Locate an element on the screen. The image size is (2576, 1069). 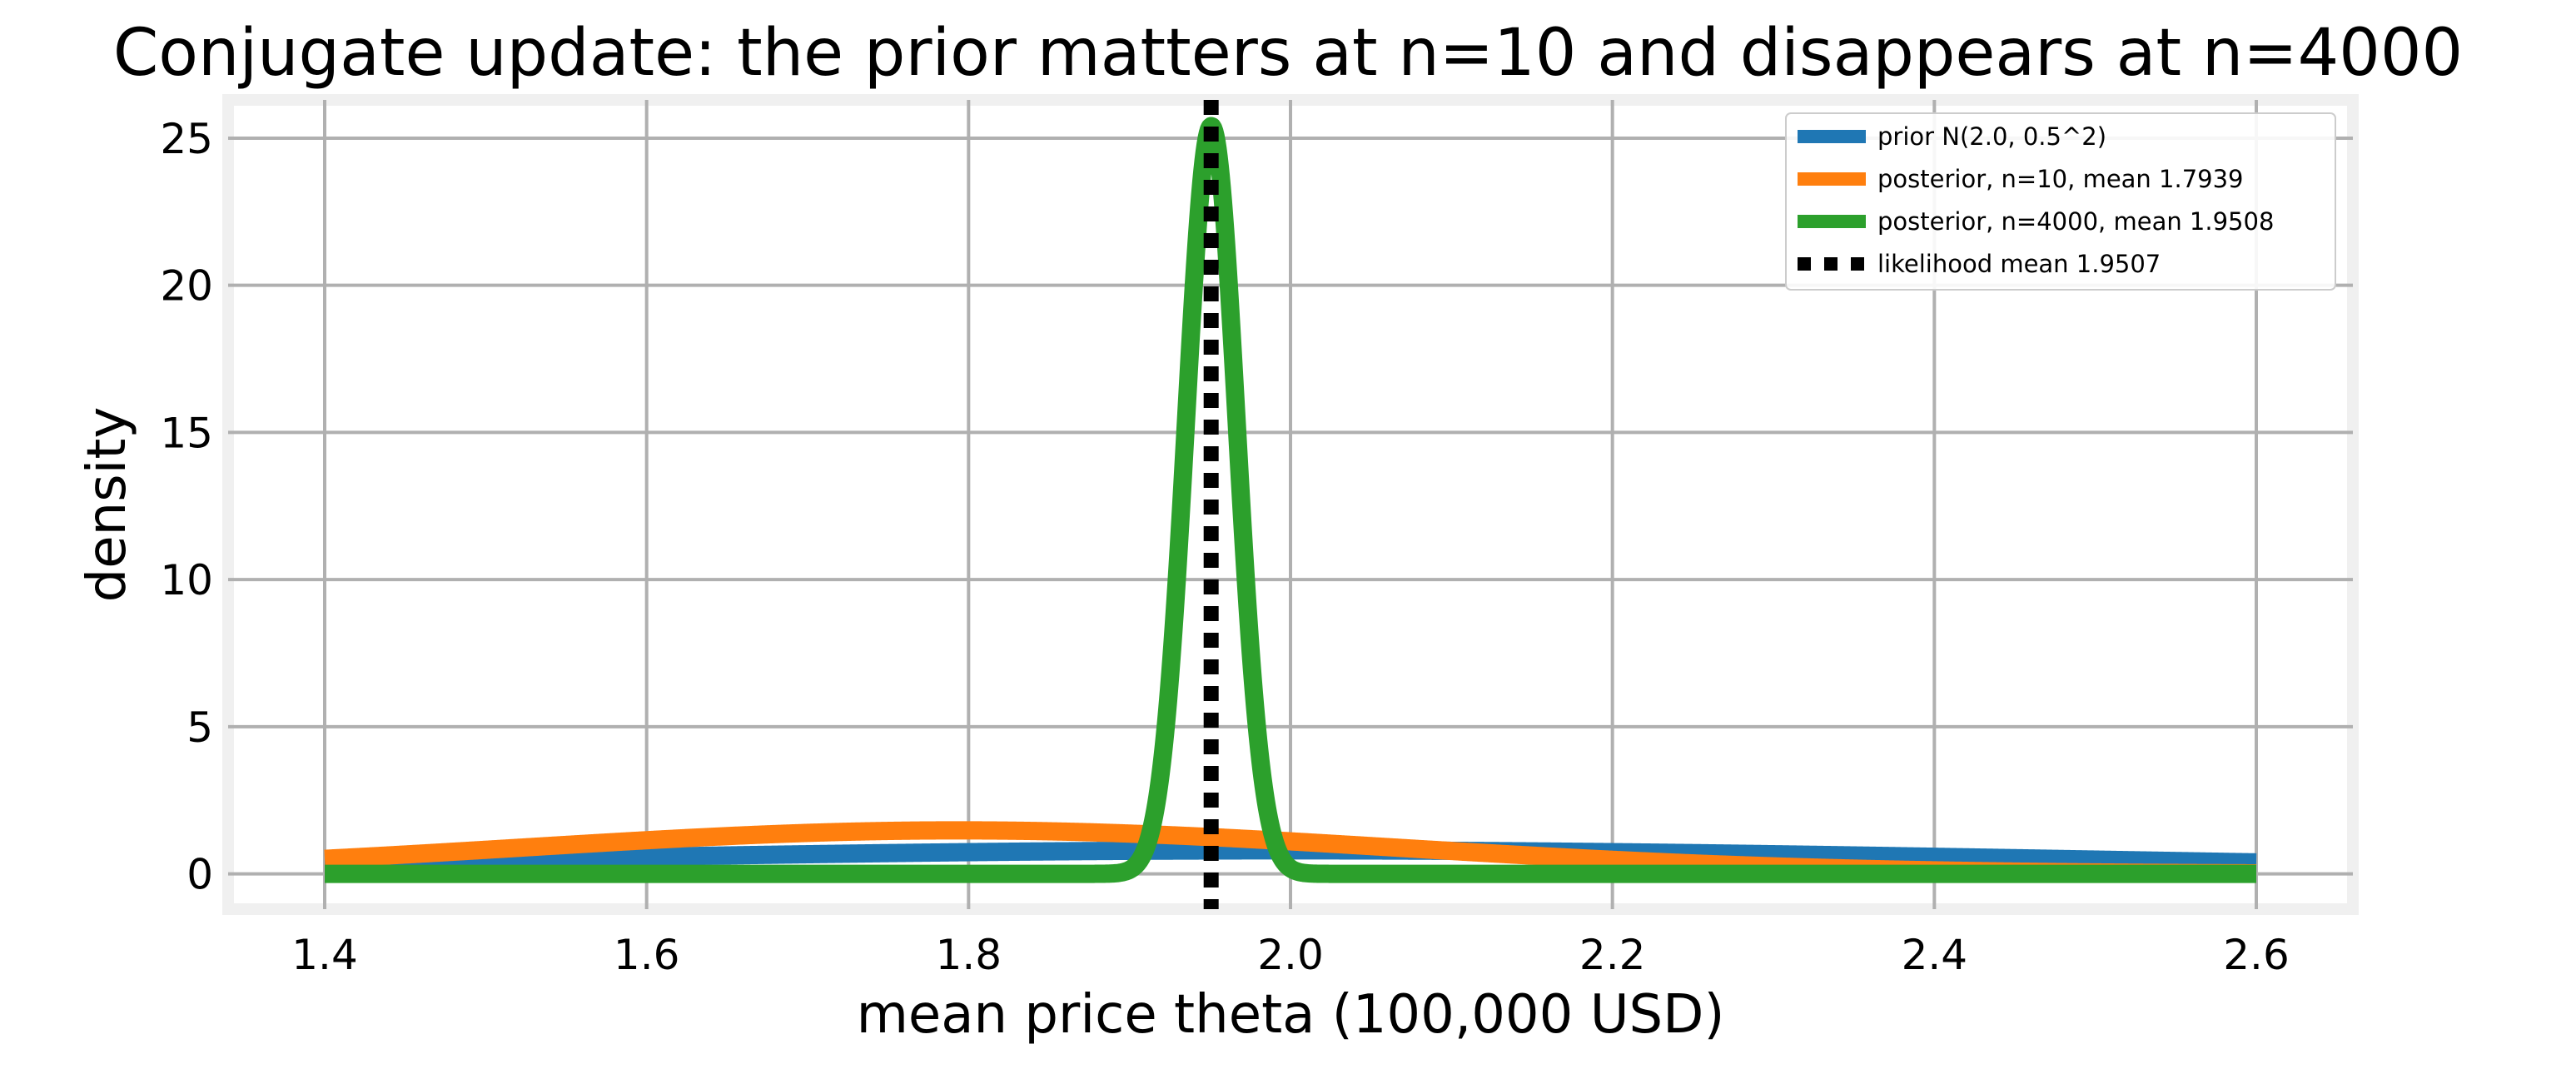
y-tick-label: 20 is located at coordinates (186, 286).